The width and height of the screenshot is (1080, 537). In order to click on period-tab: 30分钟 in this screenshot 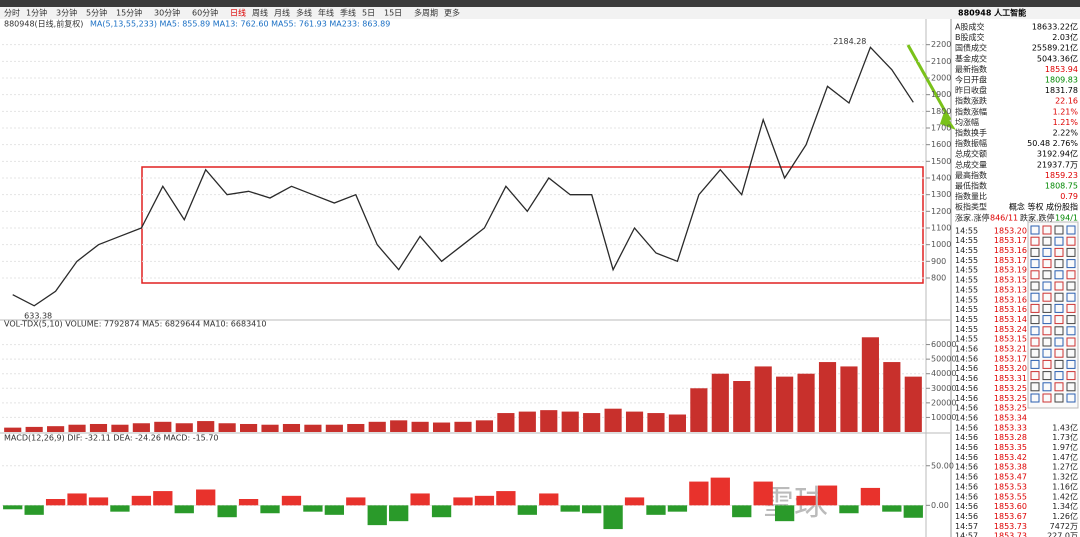, I will do `click(167, 13)`.